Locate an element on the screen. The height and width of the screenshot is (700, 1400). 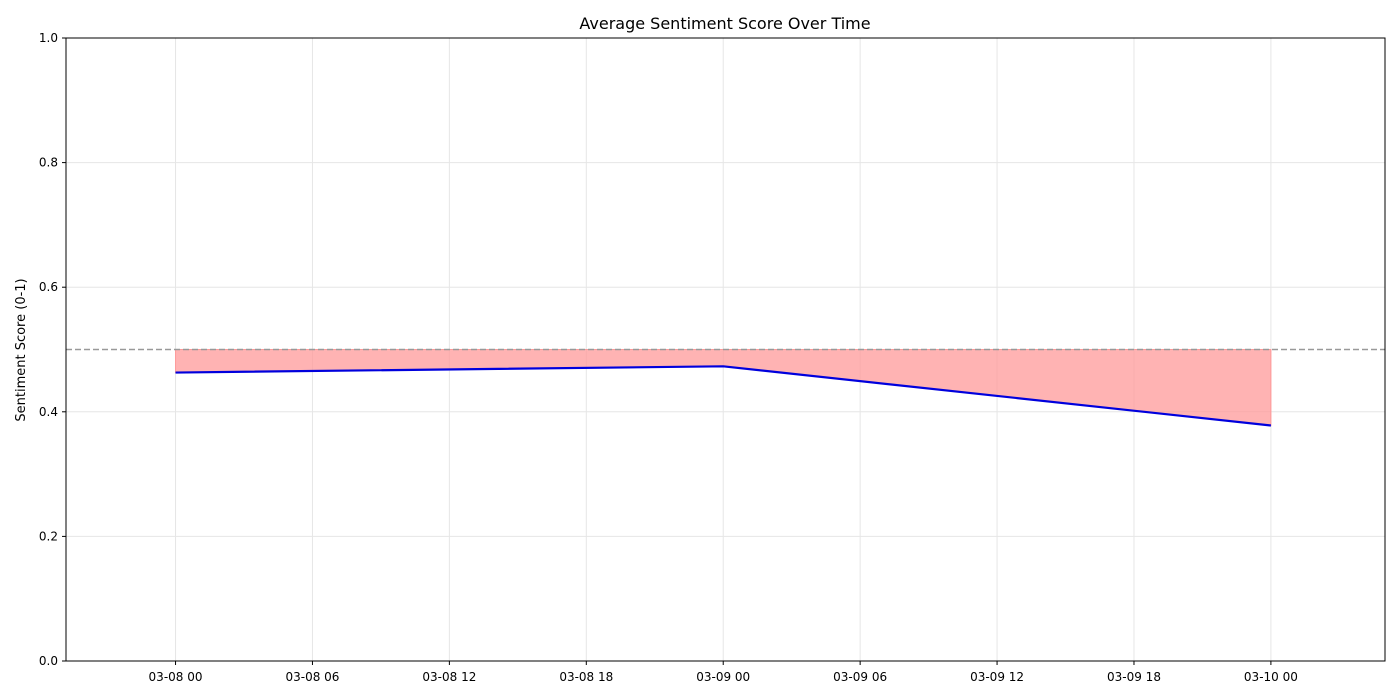
y-tick-label: 0.6 is located at coordinates (48, 287).